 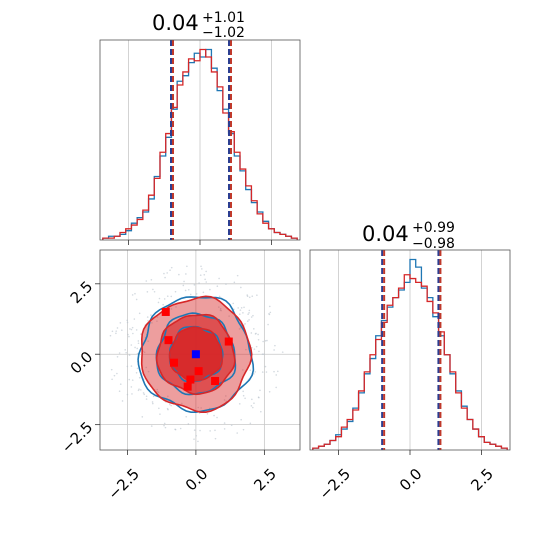 I want to click on histogram-steps, so click(x=200, y=144).